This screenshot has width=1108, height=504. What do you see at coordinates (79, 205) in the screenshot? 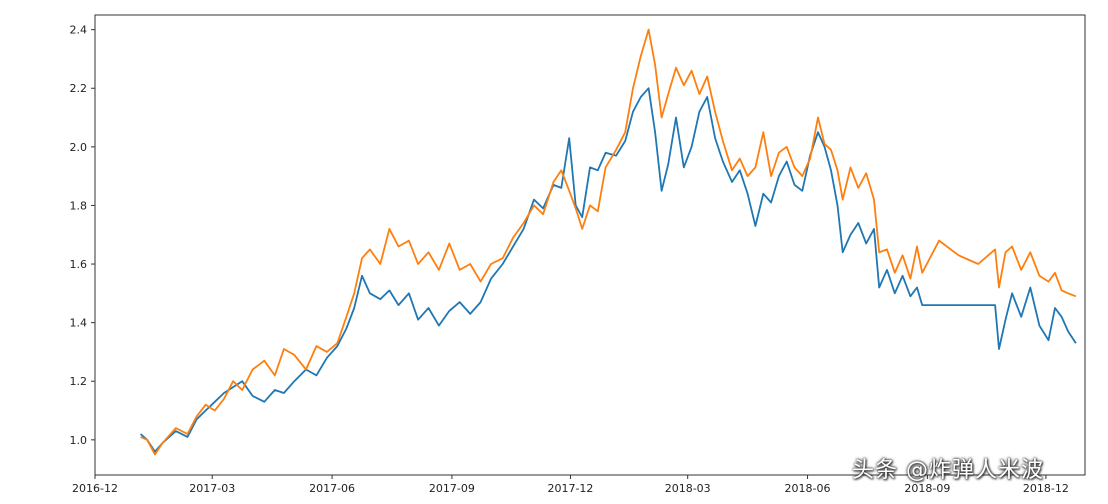
I see `y-tick-label: 1.8` at bounding box center [79, 205].